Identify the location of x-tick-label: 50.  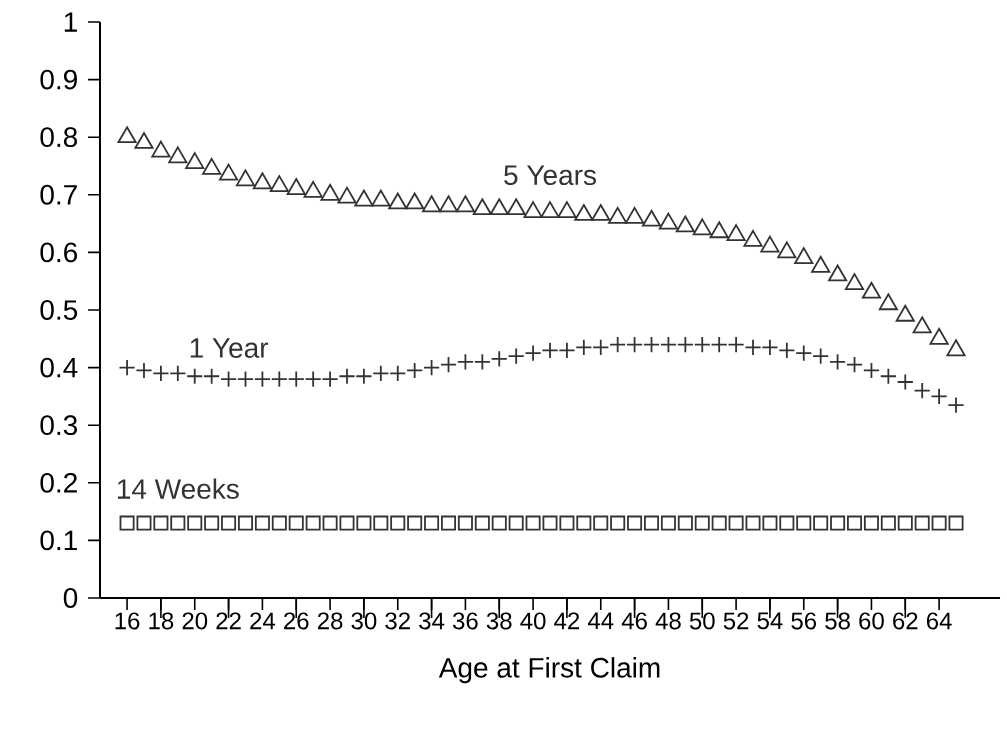
(702, 621).